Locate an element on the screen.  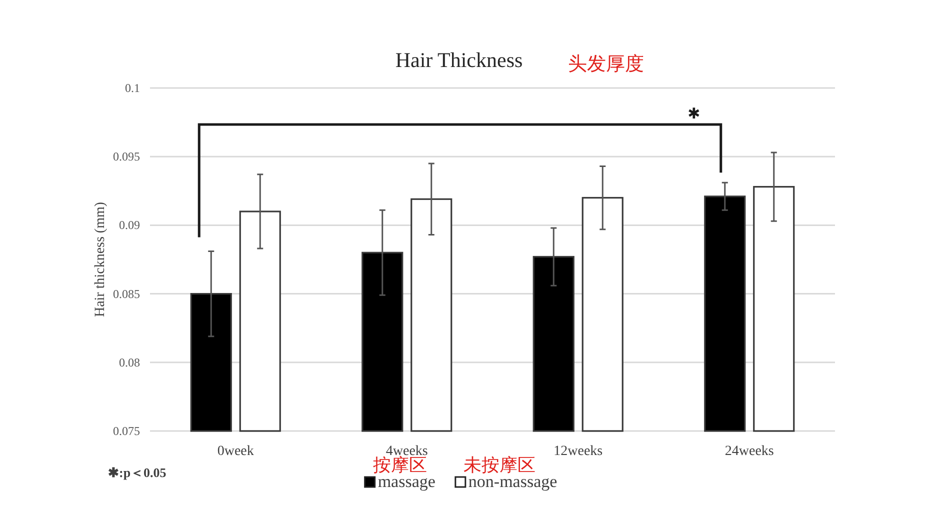
text: 头发厚度 is located at coordinates (606, 64).